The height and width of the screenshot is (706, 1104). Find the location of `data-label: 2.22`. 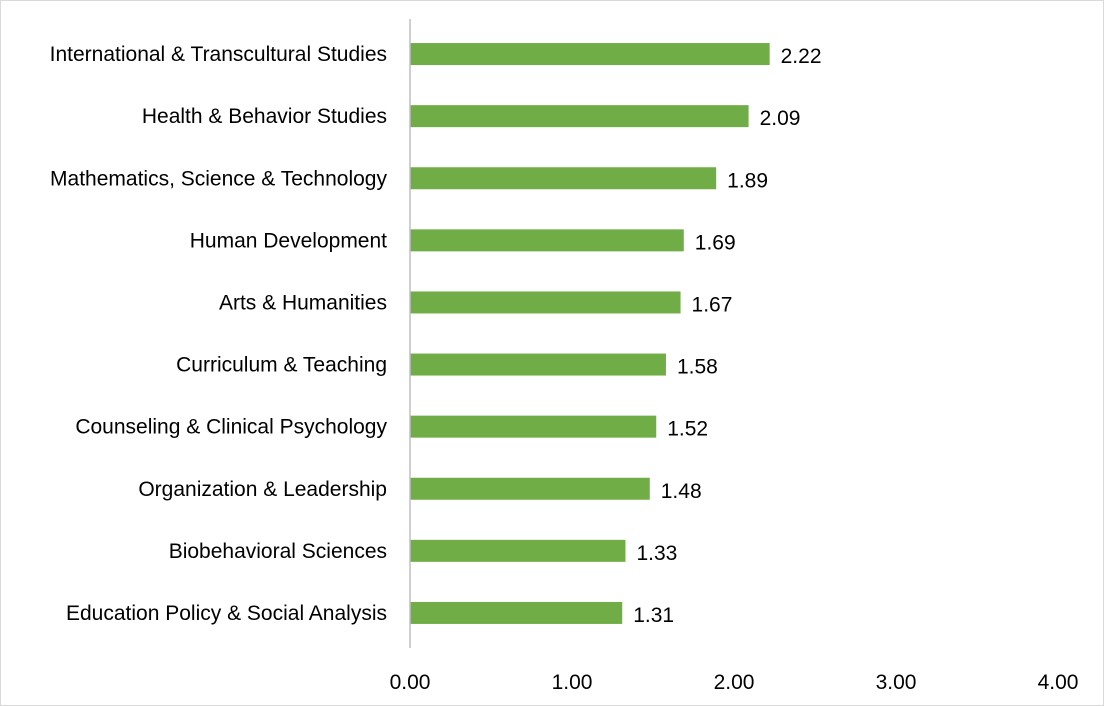

data-label: 2.22 is located at coordinates (801, 56).